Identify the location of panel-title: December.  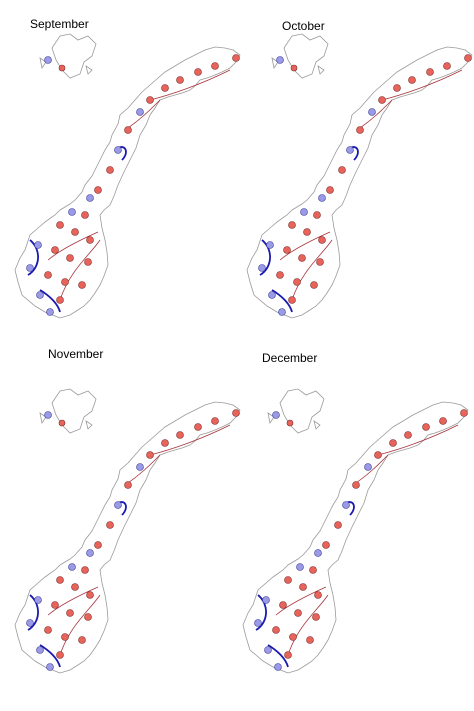
(289, 358).